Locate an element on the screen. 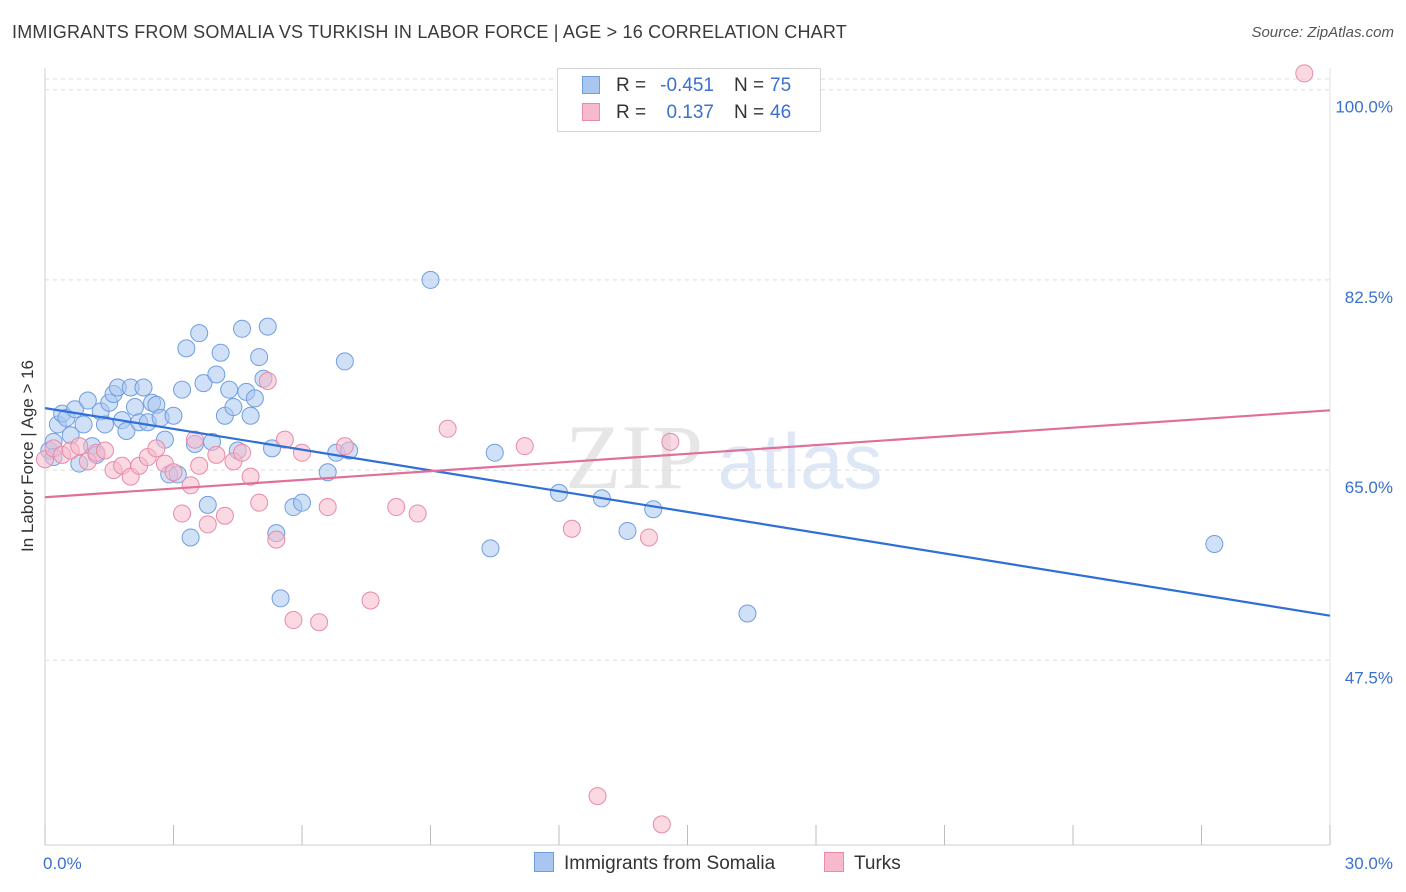 Image resolution: width=1406 pixels, height=892 pixels. y-tick-label: 47.5% is located at coordinates (1369, 677).